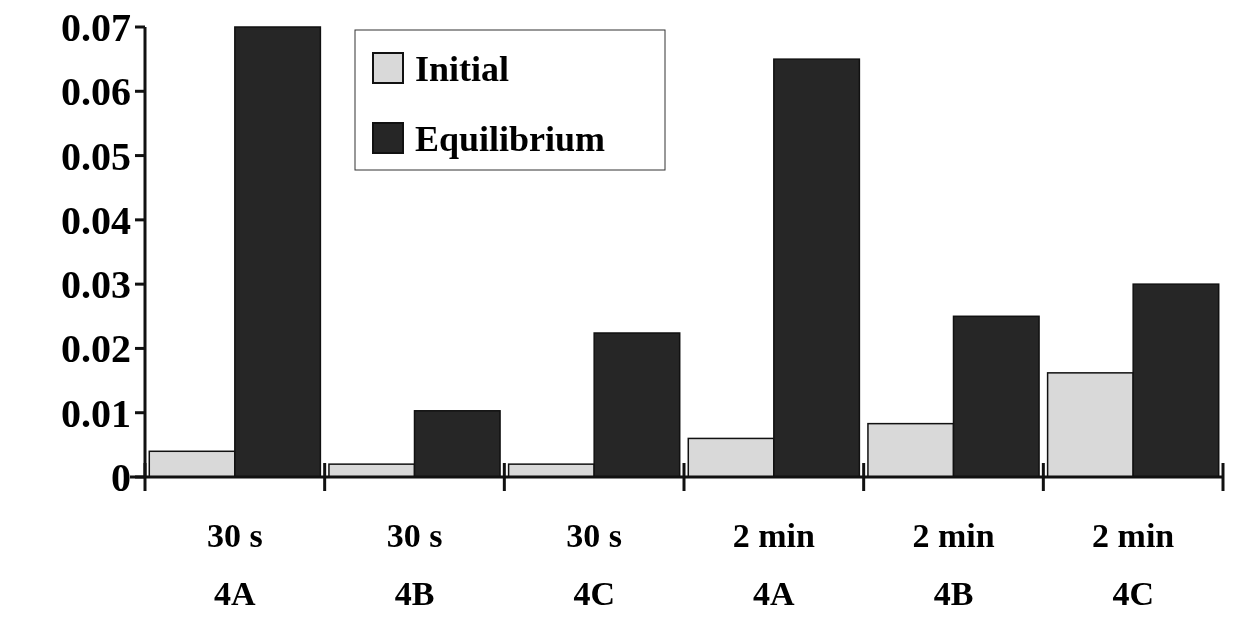 This screenshot has height=633, width=1243. I want to click on x-tick-label: 30 s 4B, so click(414, 564).